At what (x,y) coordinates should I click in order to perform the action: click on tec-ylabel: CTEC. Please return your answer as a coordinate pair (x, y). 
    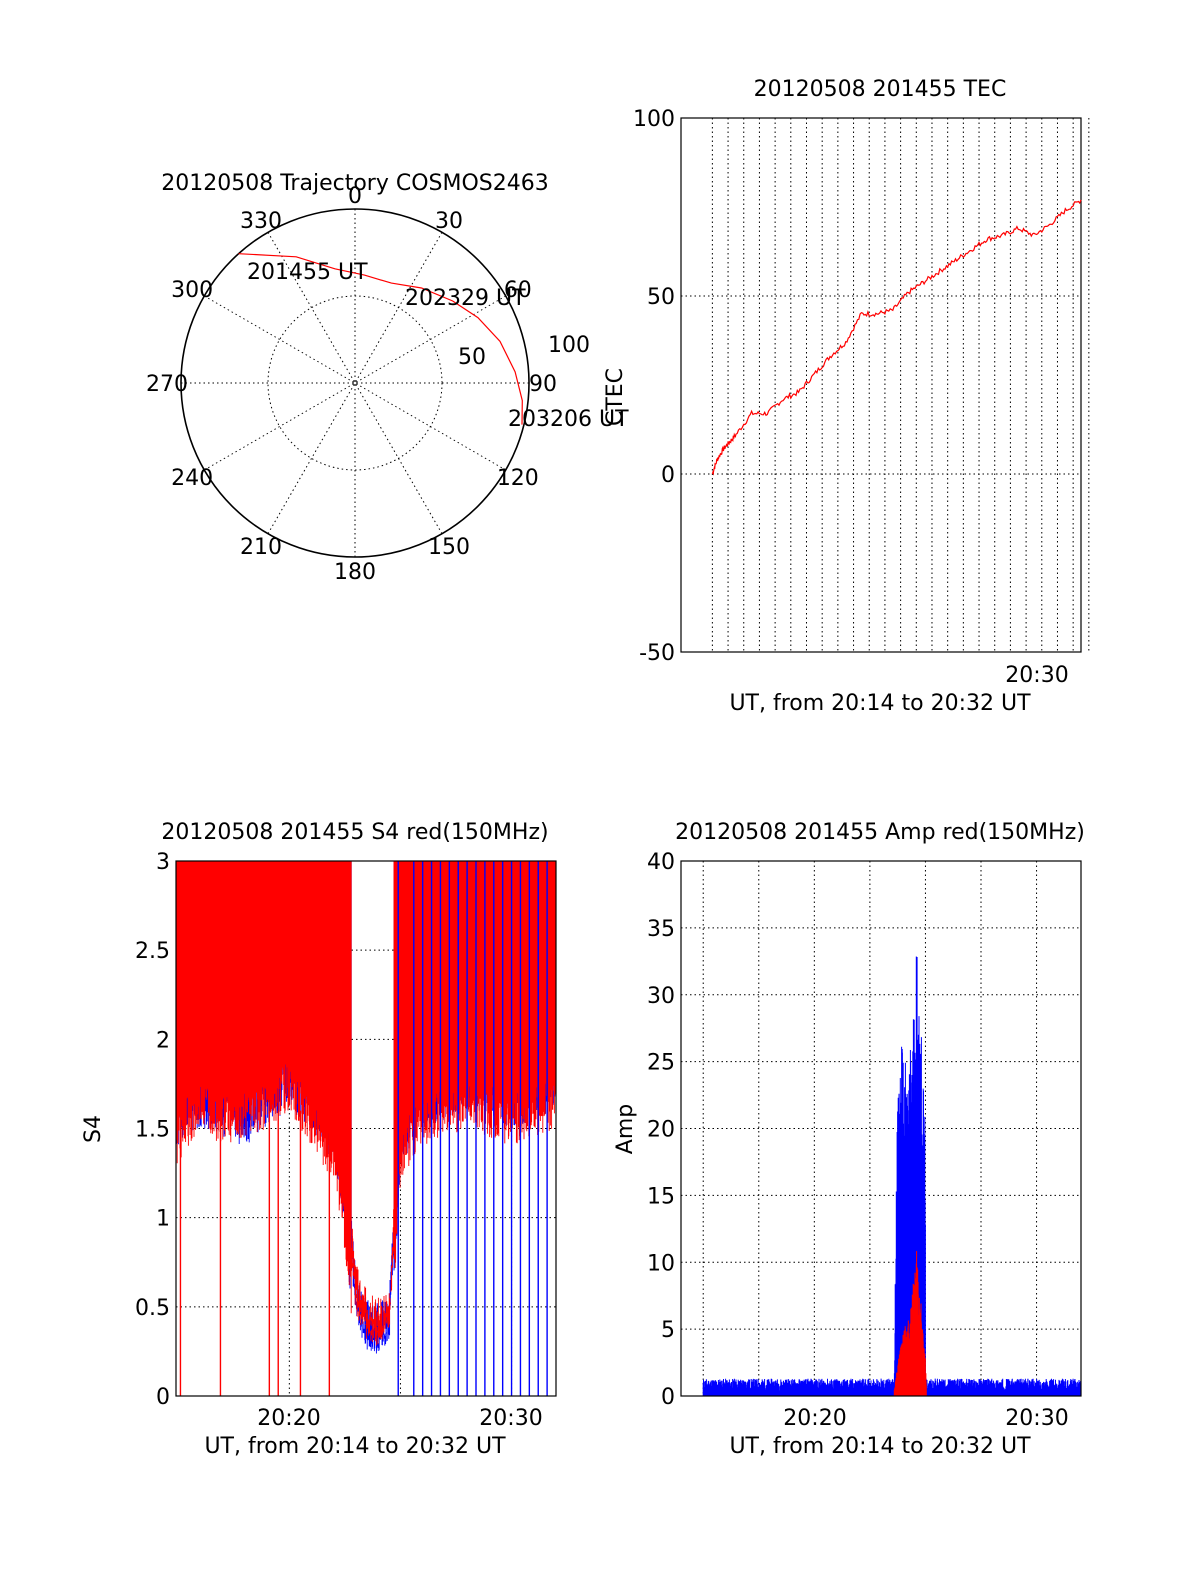
    Looking at the image, I should click on (615, 397).